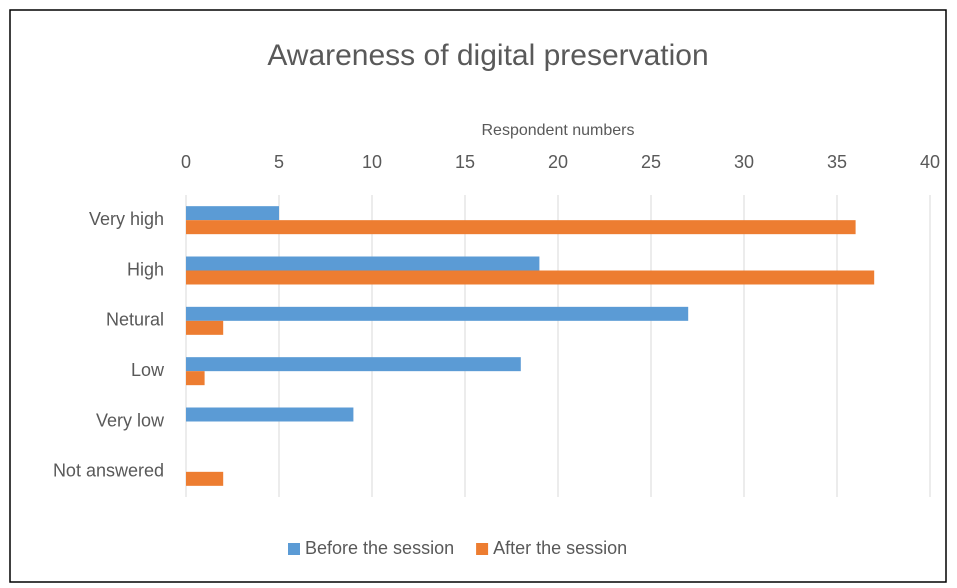 Image resolution: width=957 pixels, height=588 pixels. What do you see at coordinates (130, 420) in the screenshot?
I see `y-tick-label: Very low` at bounding box center [130, 420].